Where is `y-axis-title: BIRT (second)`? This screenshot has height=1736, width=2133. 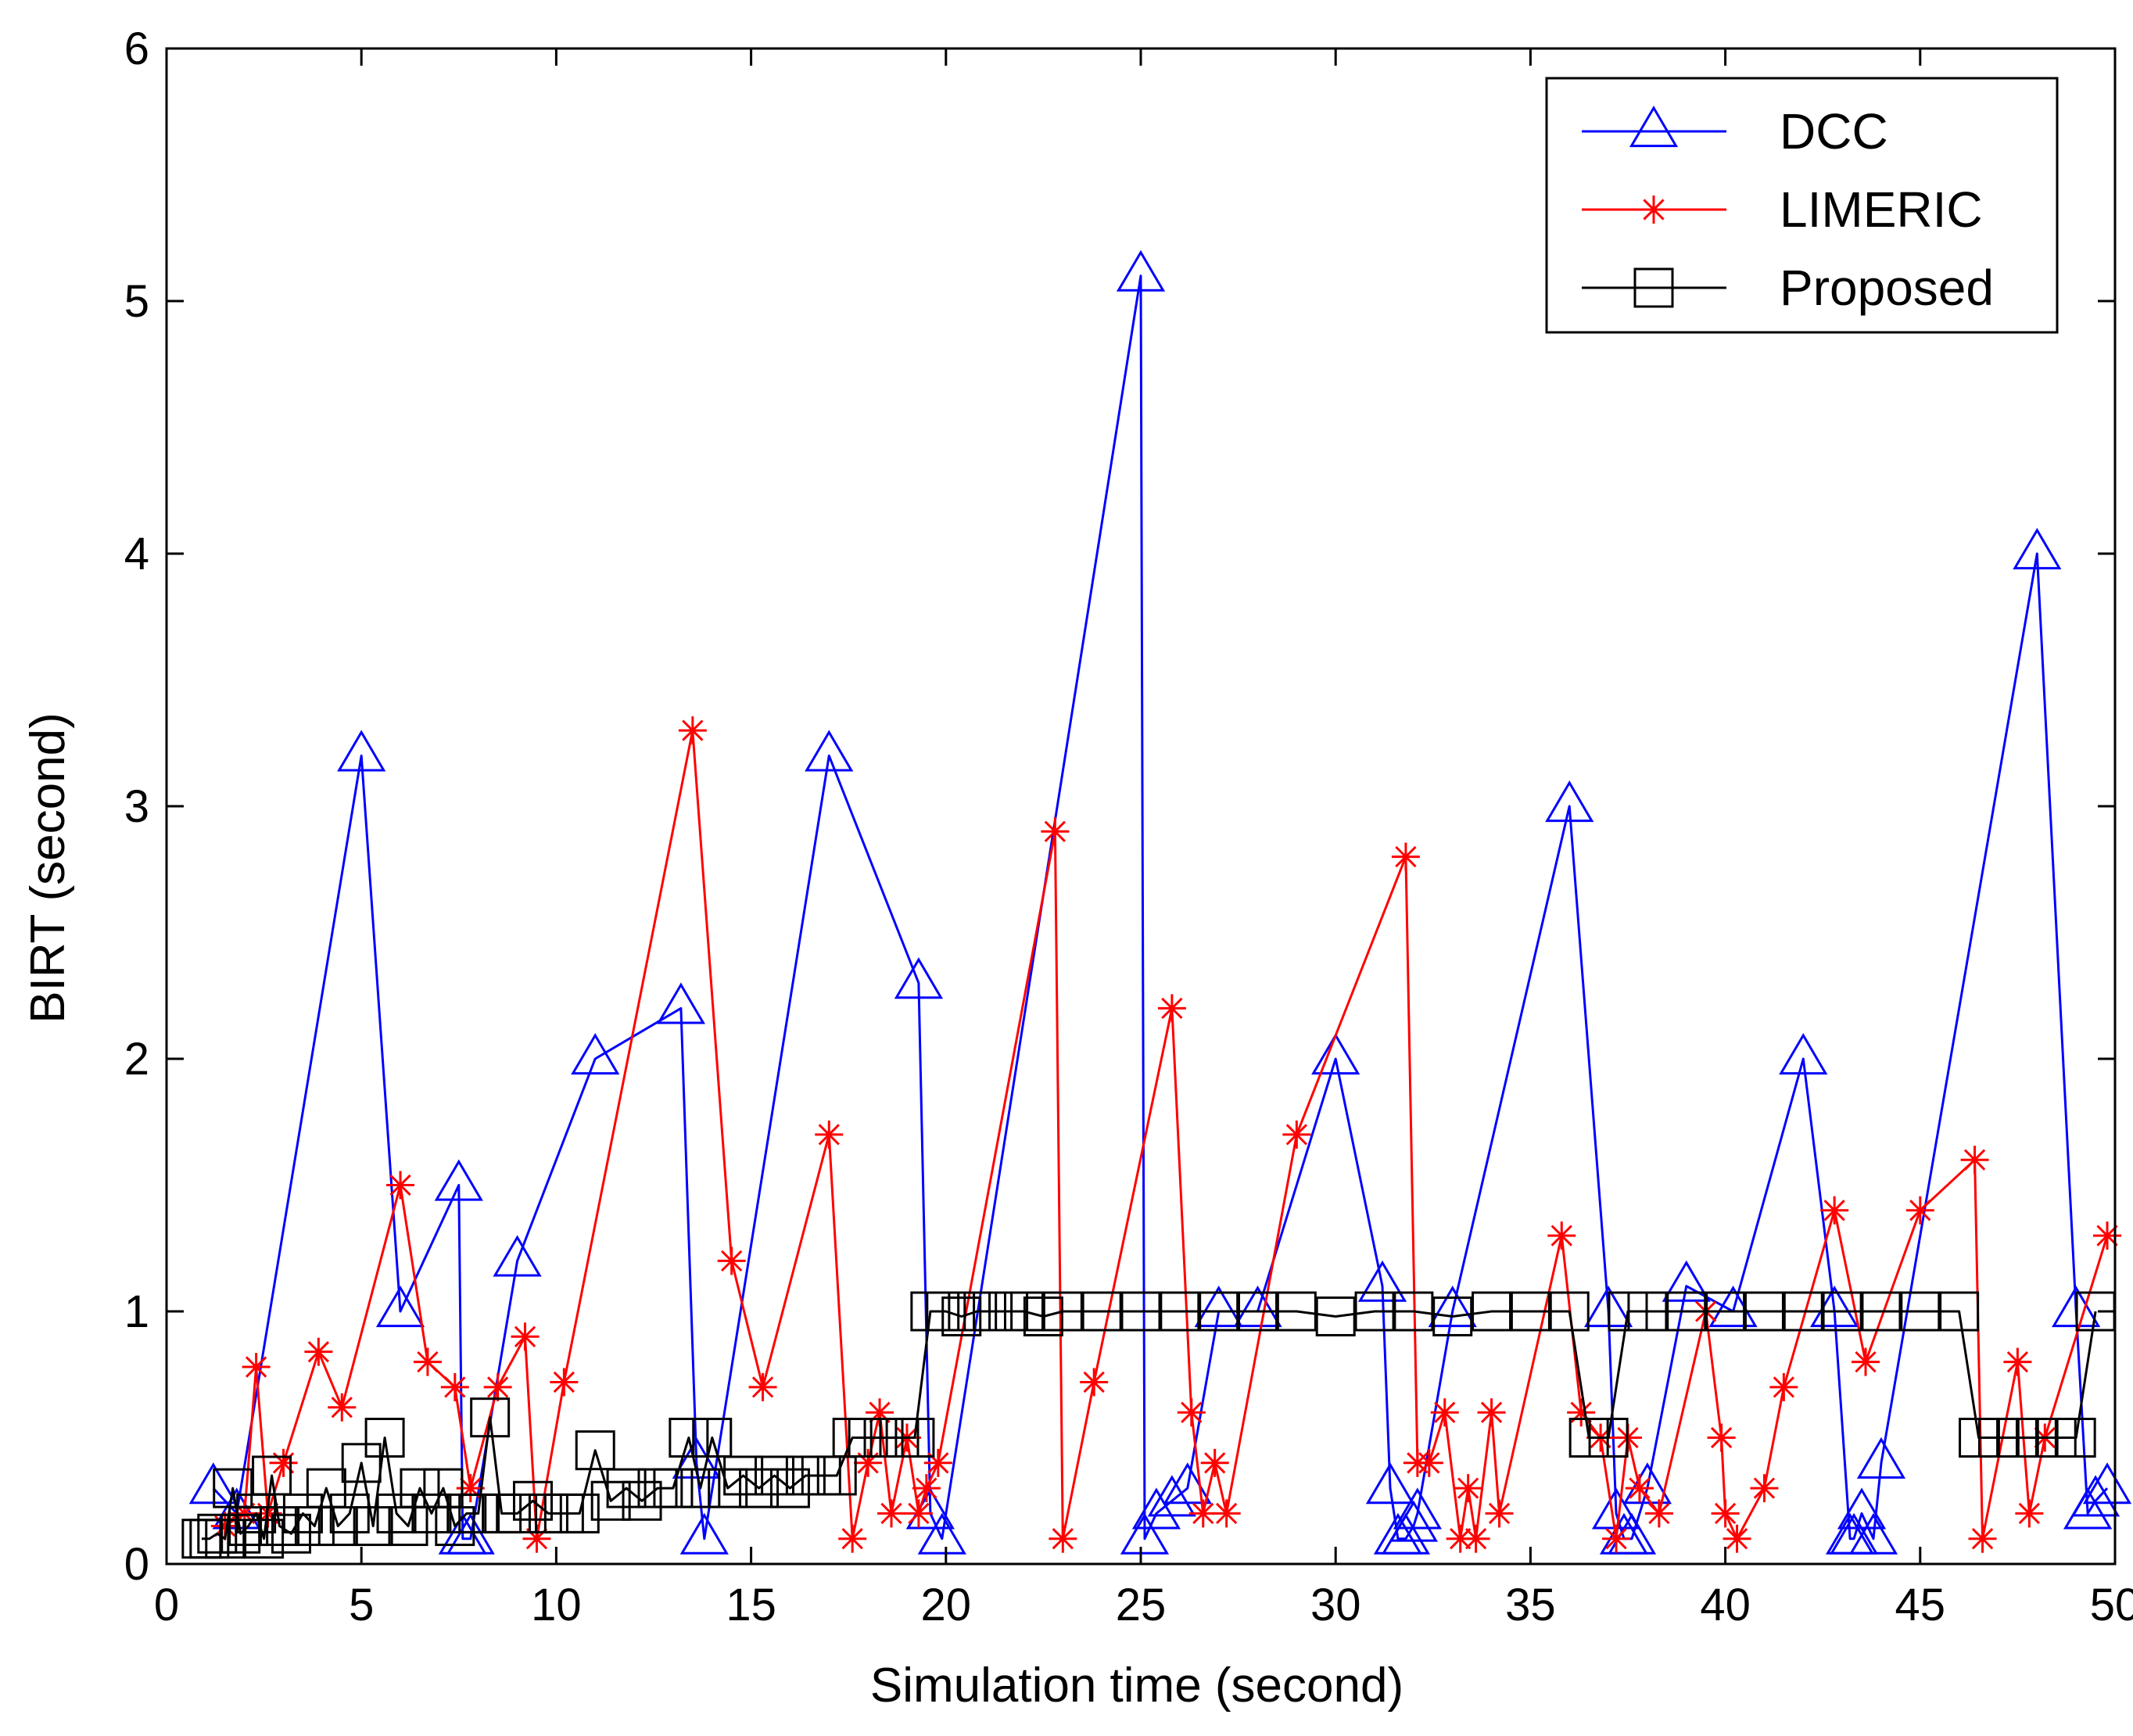
y-axis-title: BIRT (second) is located at coordinates (48, 867).